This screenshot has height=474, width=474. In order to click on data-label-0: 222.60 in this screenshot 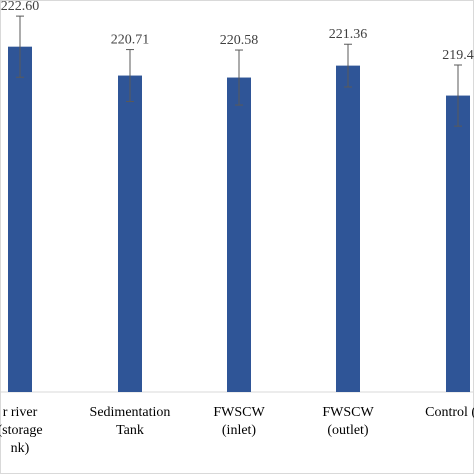, I will do `click(20, 7)`.